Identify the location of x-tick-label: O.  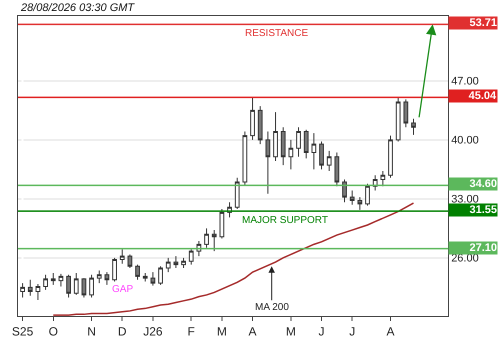
(53, 331).